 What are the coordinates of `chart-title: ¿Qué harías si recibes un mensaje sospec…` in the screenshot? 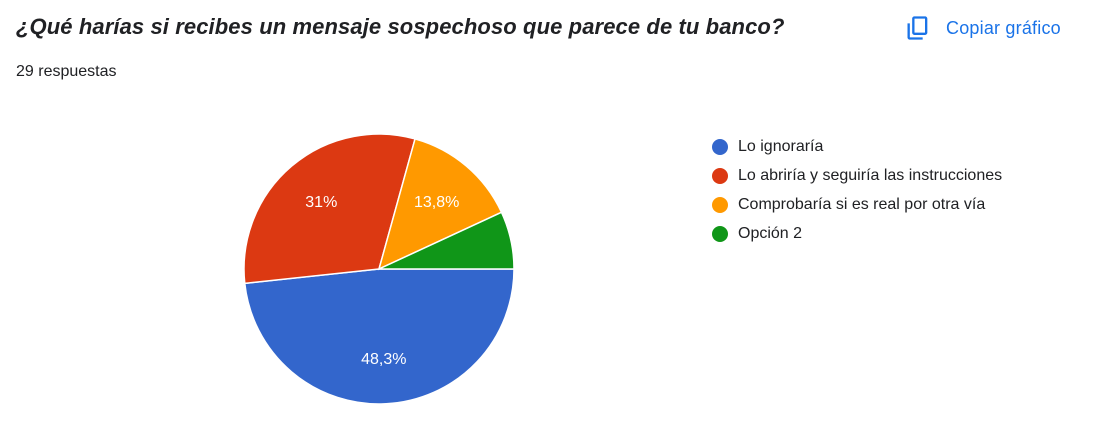 It's located at (400, 26).